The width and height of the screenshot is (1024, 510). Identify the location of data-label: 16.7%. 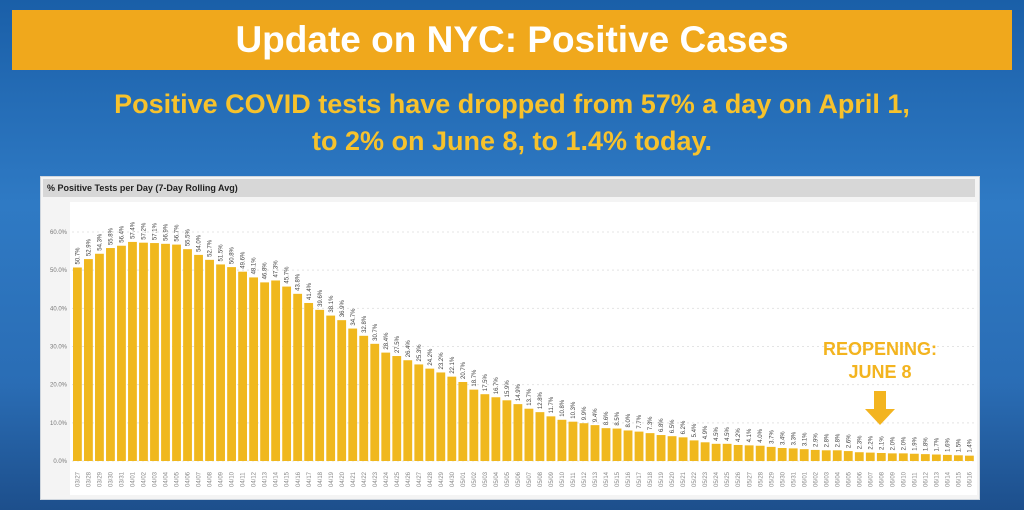
(497, 386).